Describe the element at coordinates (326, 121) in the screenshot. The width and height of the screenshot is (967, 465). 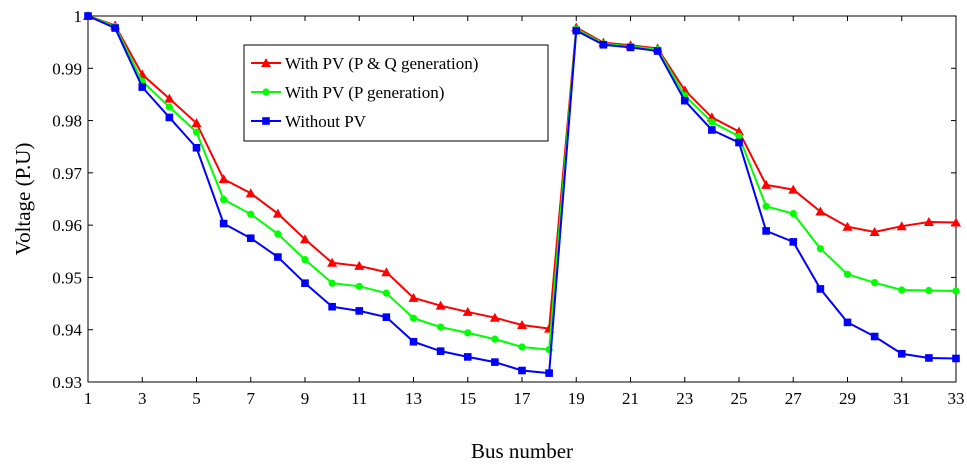
I see `legend-label: Without PV` at that location.